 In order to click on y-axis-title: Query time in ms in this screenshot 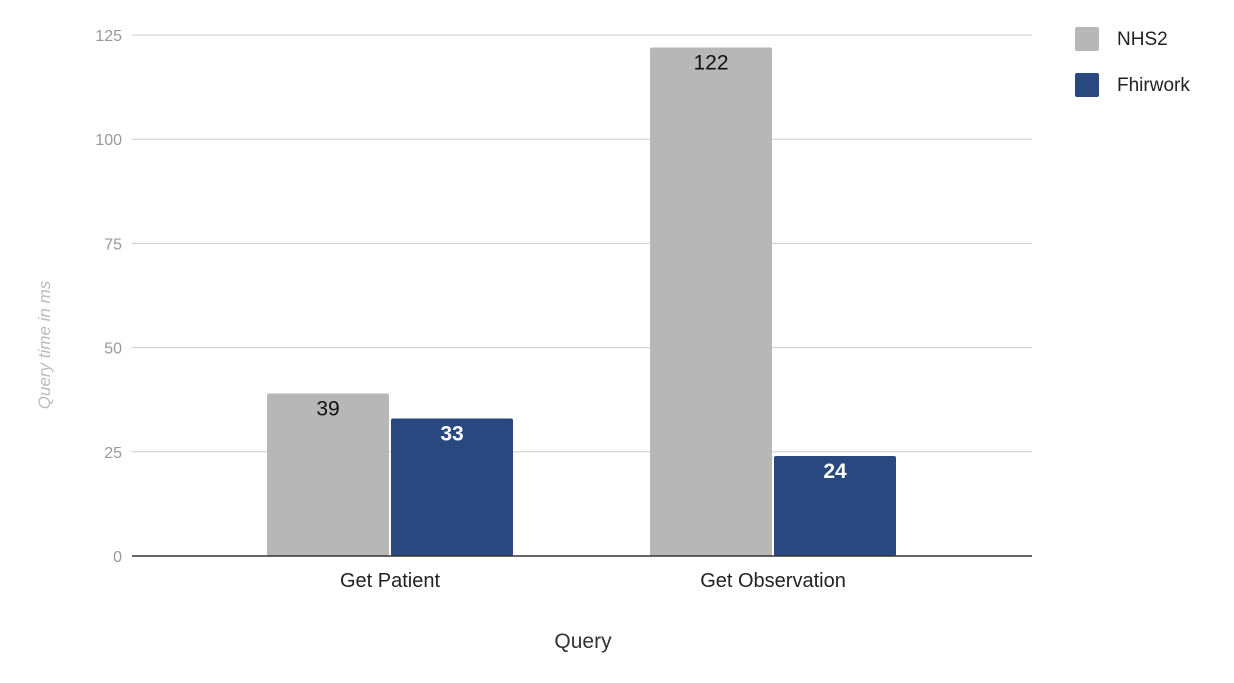, I will do `click(44, 344)`.